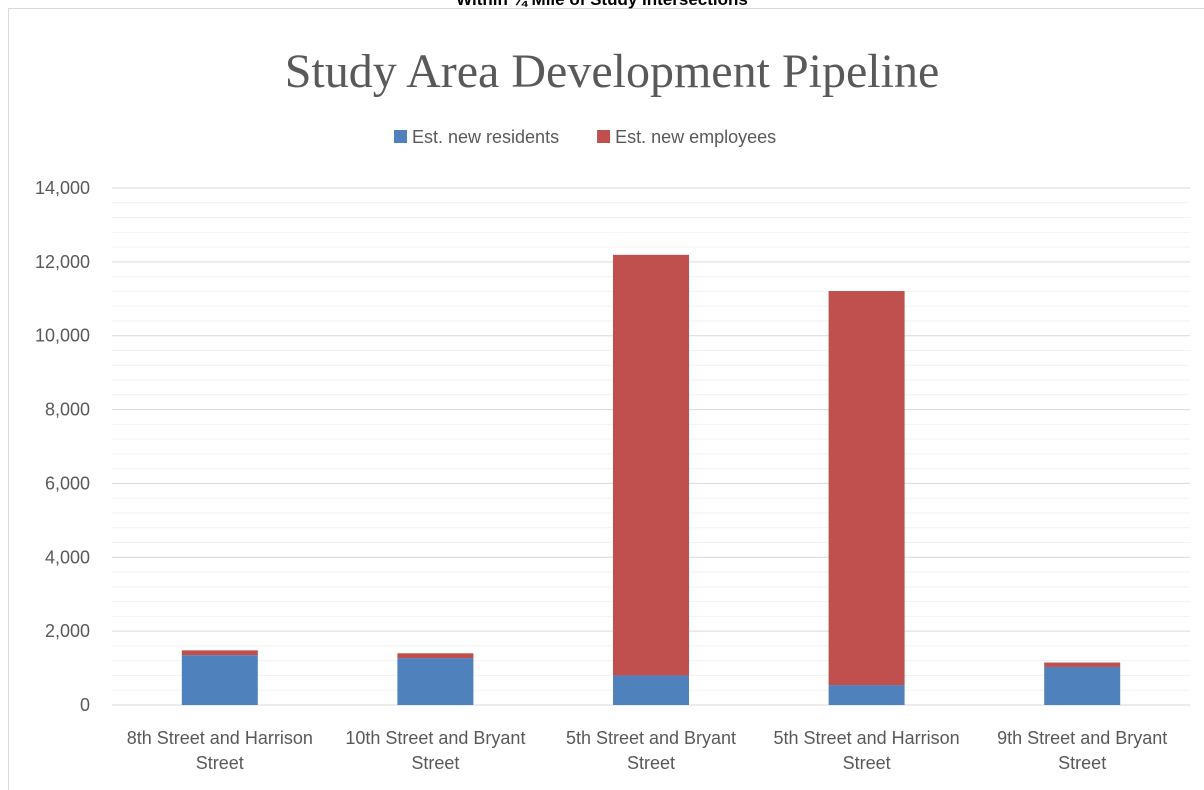 This screenshot has width=1204, height=790. What do you see at coordinates (62, 262) in the screenshot?
I see `y-tick-label: 12,000` at bounding box center [62, 262].